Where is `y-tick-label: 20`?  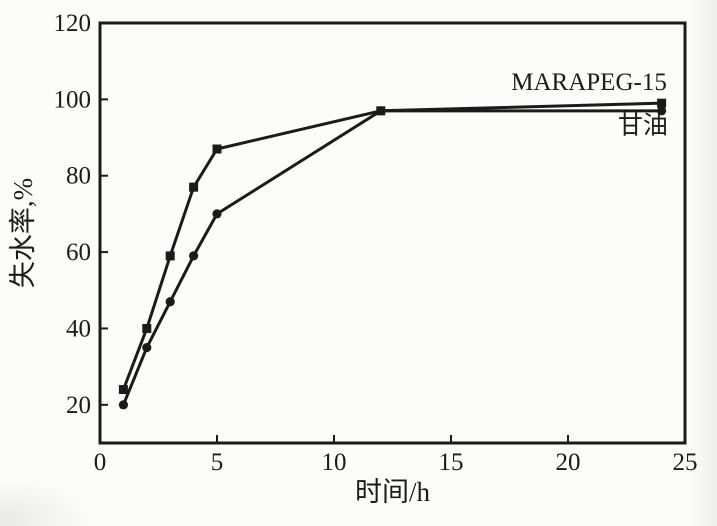 y-tick-label: 20 is located at coordinates (78, 405).